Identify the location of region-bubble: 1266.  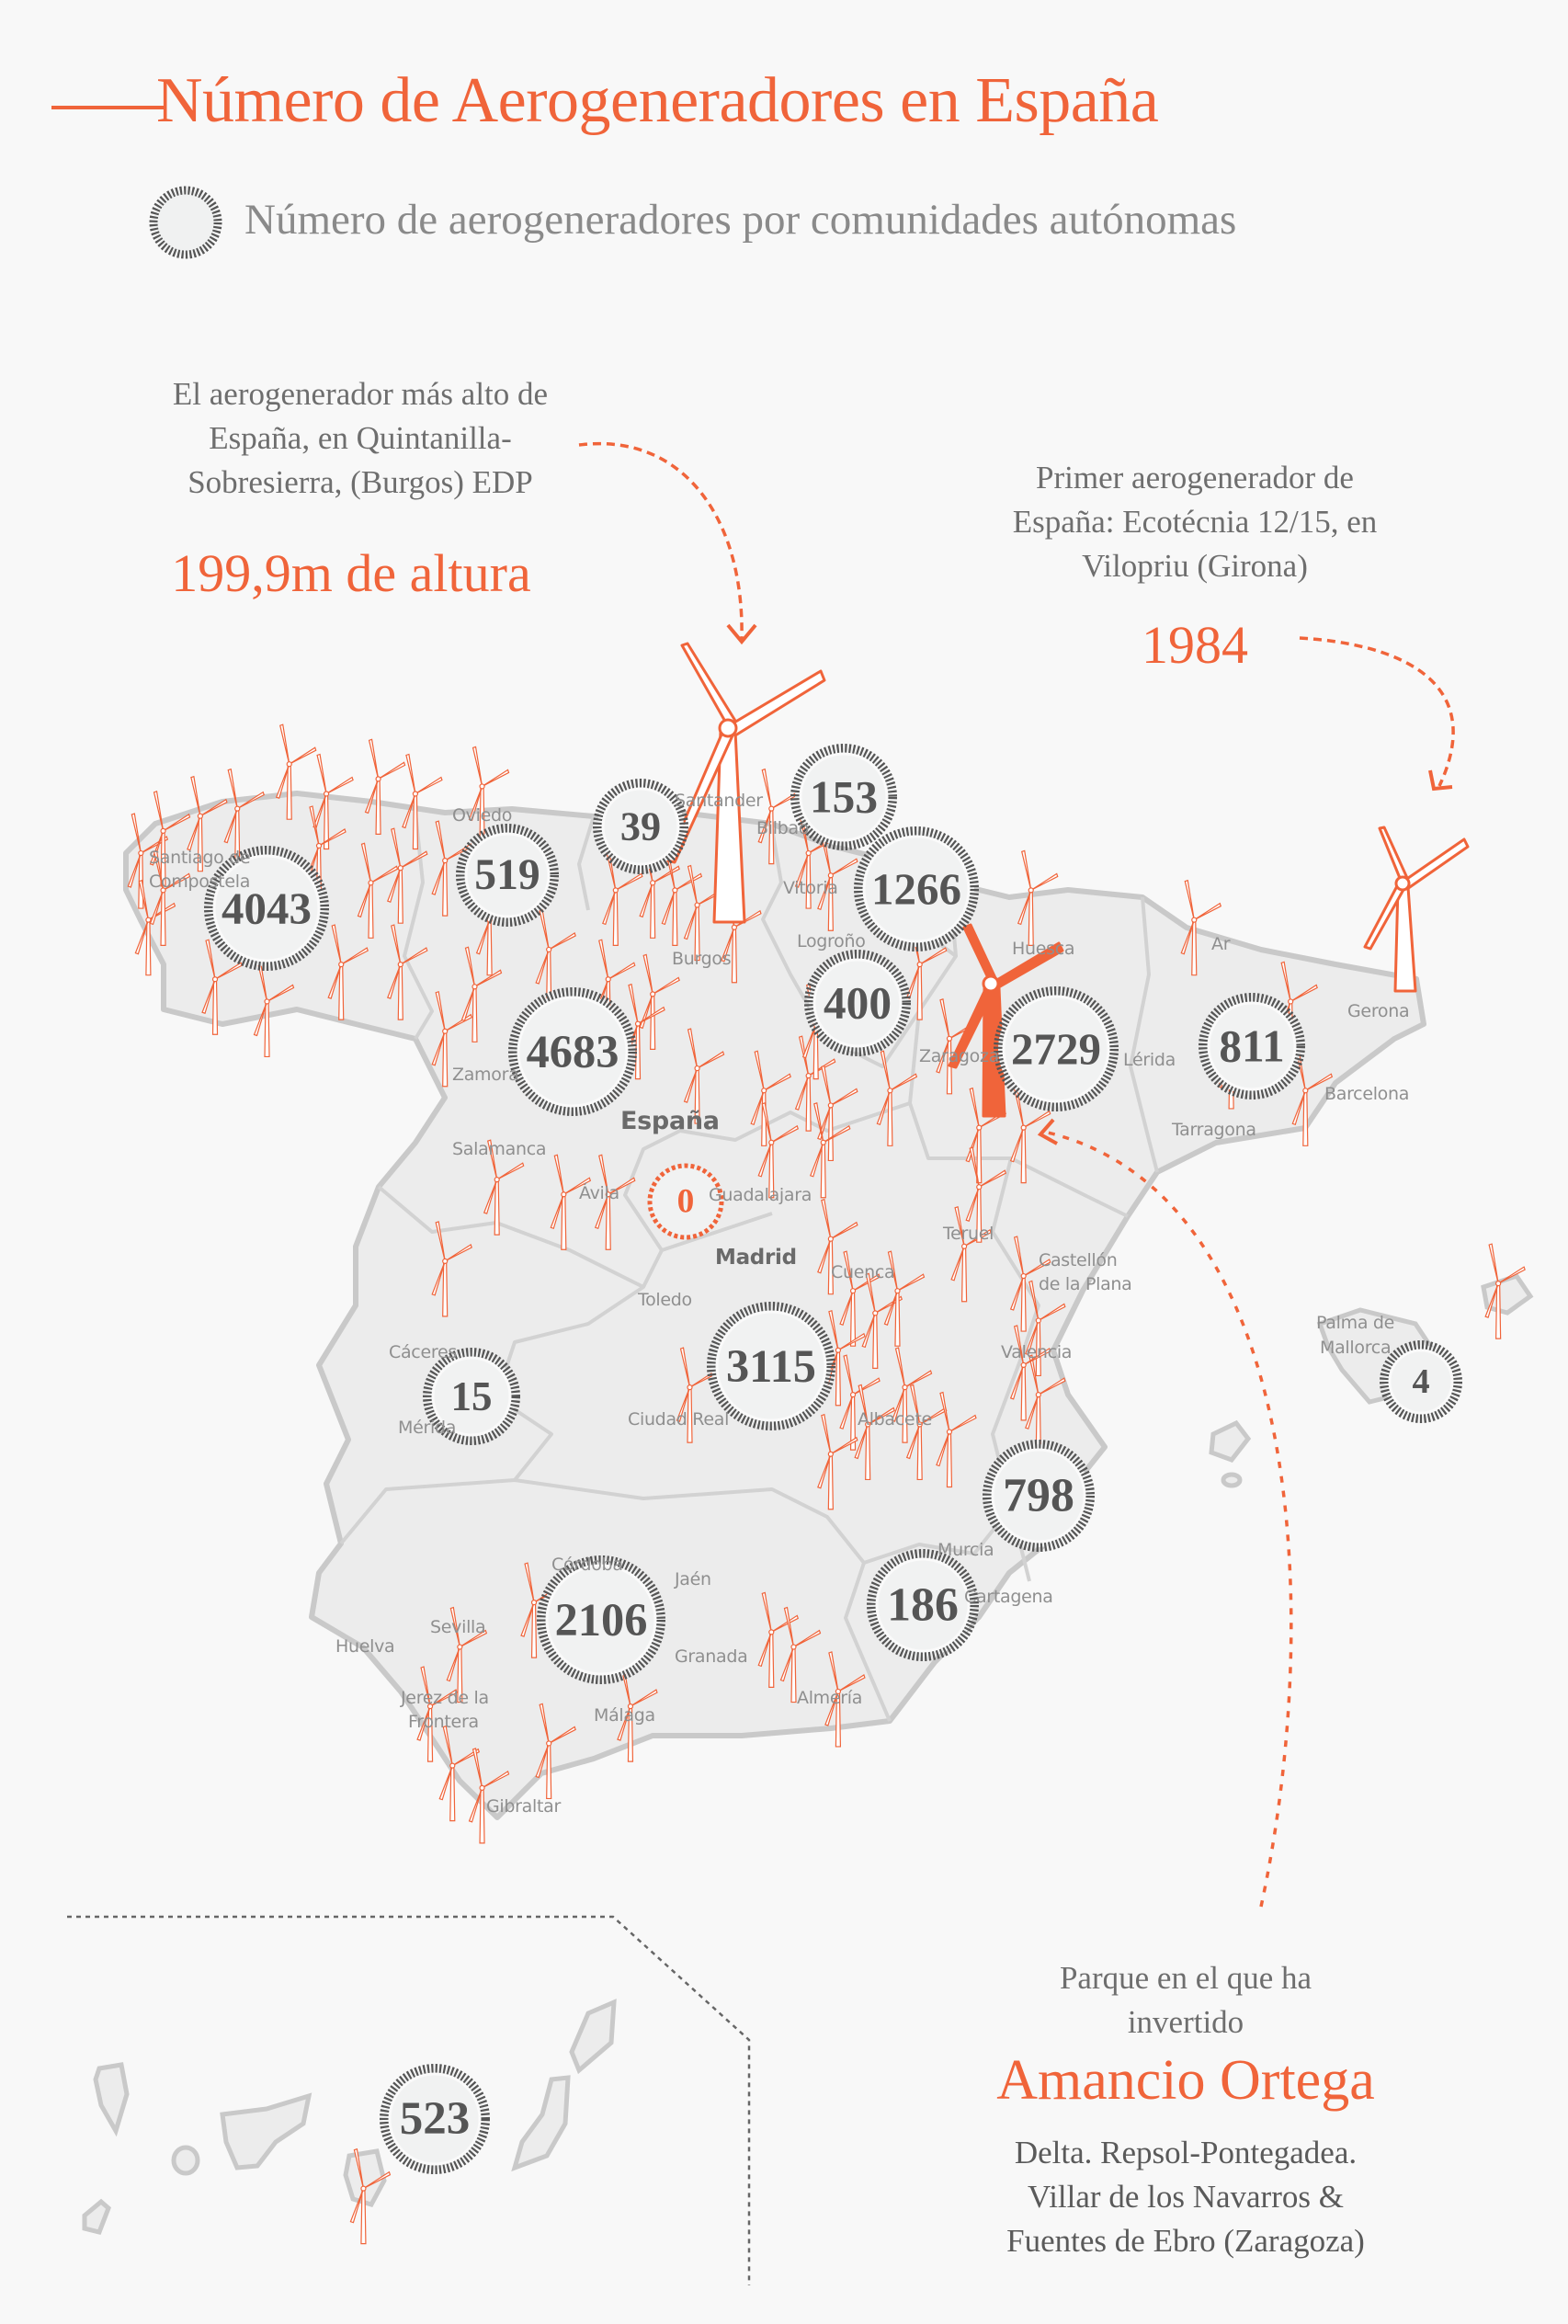
(916, 889).